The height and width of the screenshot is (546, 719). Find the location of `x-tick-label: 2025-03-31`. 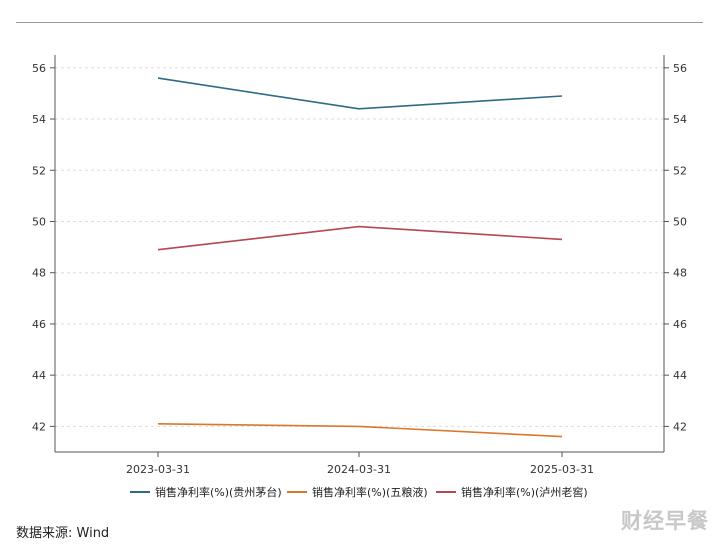

x-tick-label: 2025-03-31 is located at coordinates (562, 469).